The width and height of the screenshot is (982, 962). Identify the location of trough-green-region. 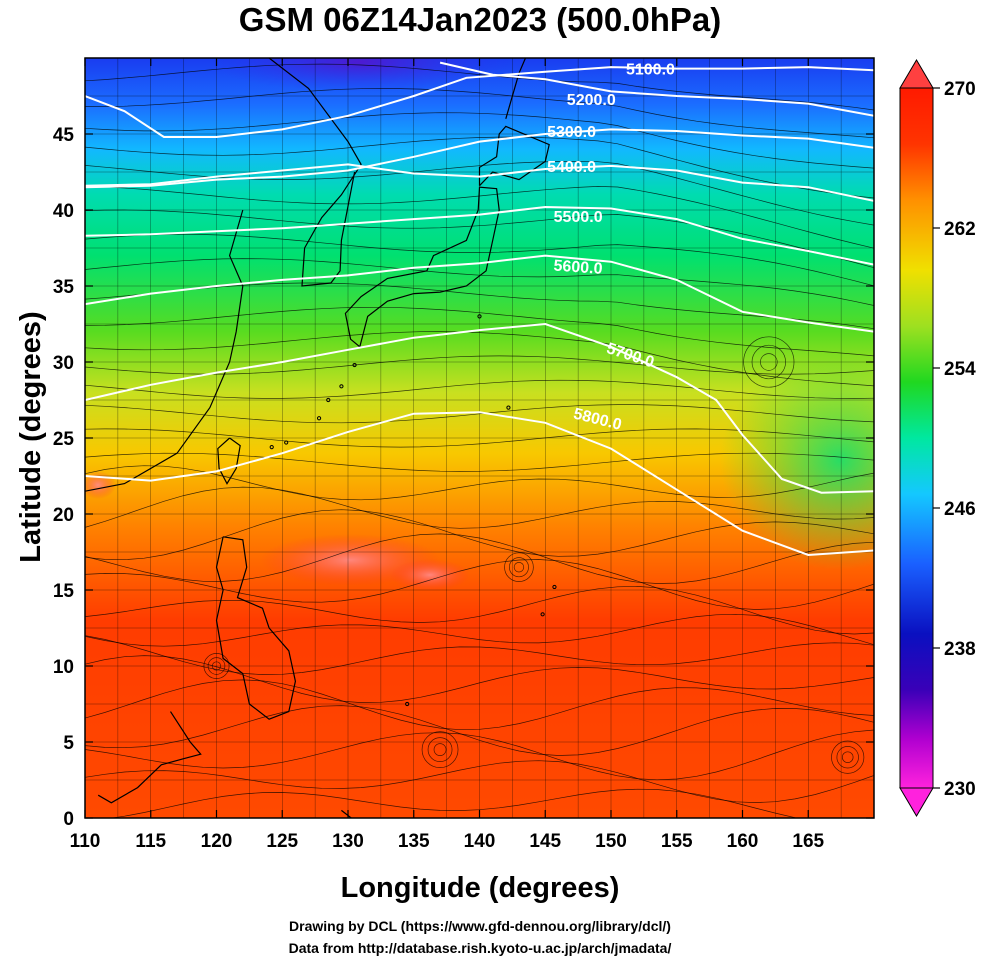
(797, 460).